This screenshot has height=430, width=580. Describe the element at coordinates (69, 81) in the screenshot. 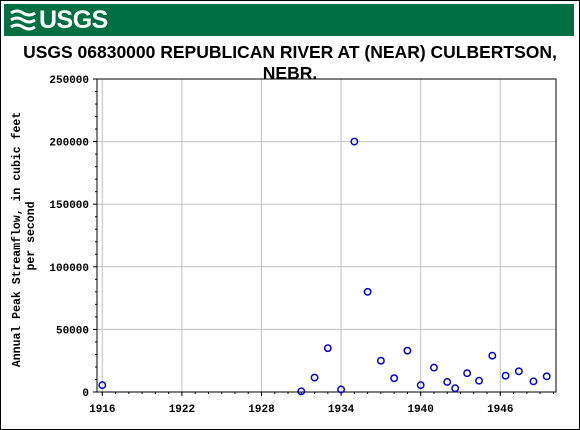

I see `y-tick-label: 250000` at that location.